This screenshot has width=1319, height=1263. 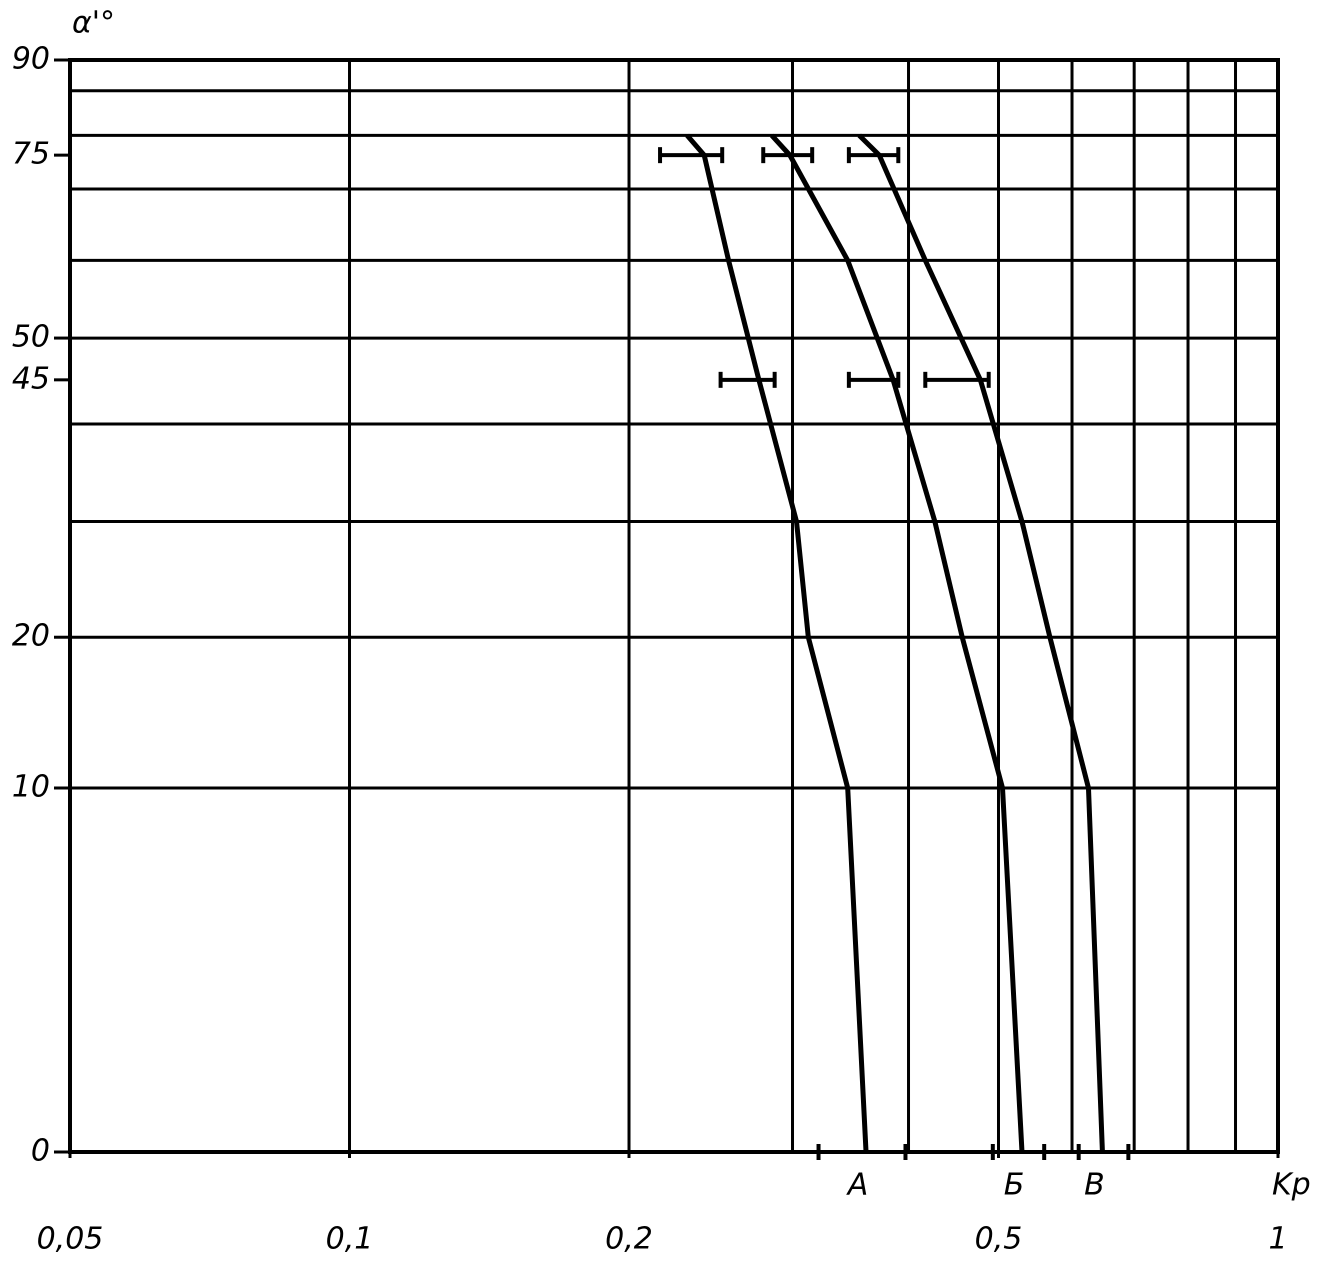 I want to click on x-tick-label: 0,2, so click(x=629, y=1239).